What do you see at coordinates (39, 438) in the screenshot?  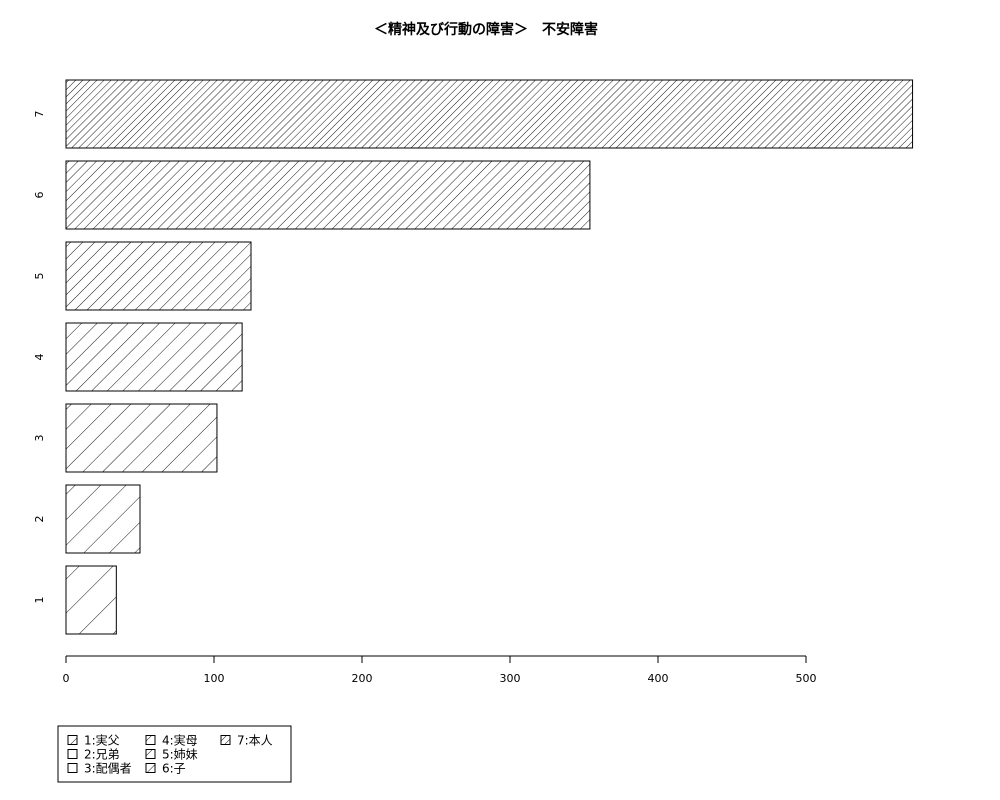 I see `y-tick-label-3: 3` at bounding box center [39, 438].